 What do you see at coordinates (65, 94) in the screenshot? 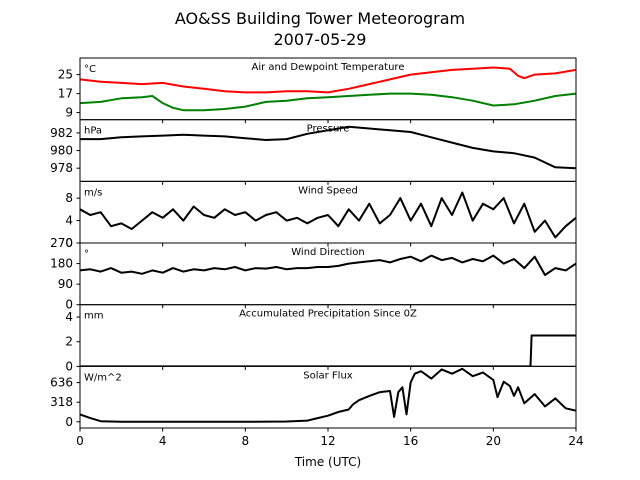
I see `y-tick-label: 17` at bounding box center [65, 94].